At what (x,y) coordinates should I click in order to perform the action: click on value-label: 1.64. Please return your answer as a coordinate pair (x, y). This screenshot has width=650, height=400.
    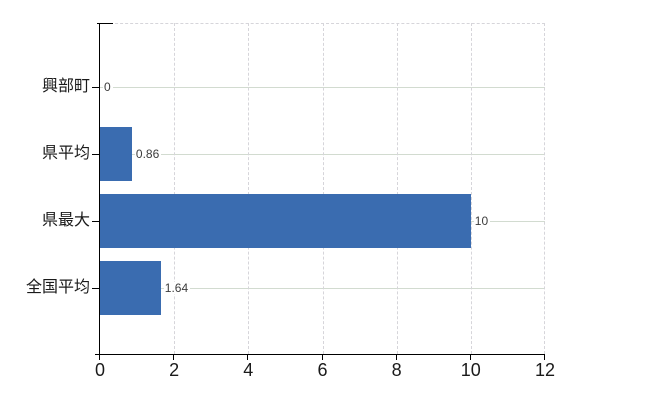
    Looking at the image, I should click on (177, 288).